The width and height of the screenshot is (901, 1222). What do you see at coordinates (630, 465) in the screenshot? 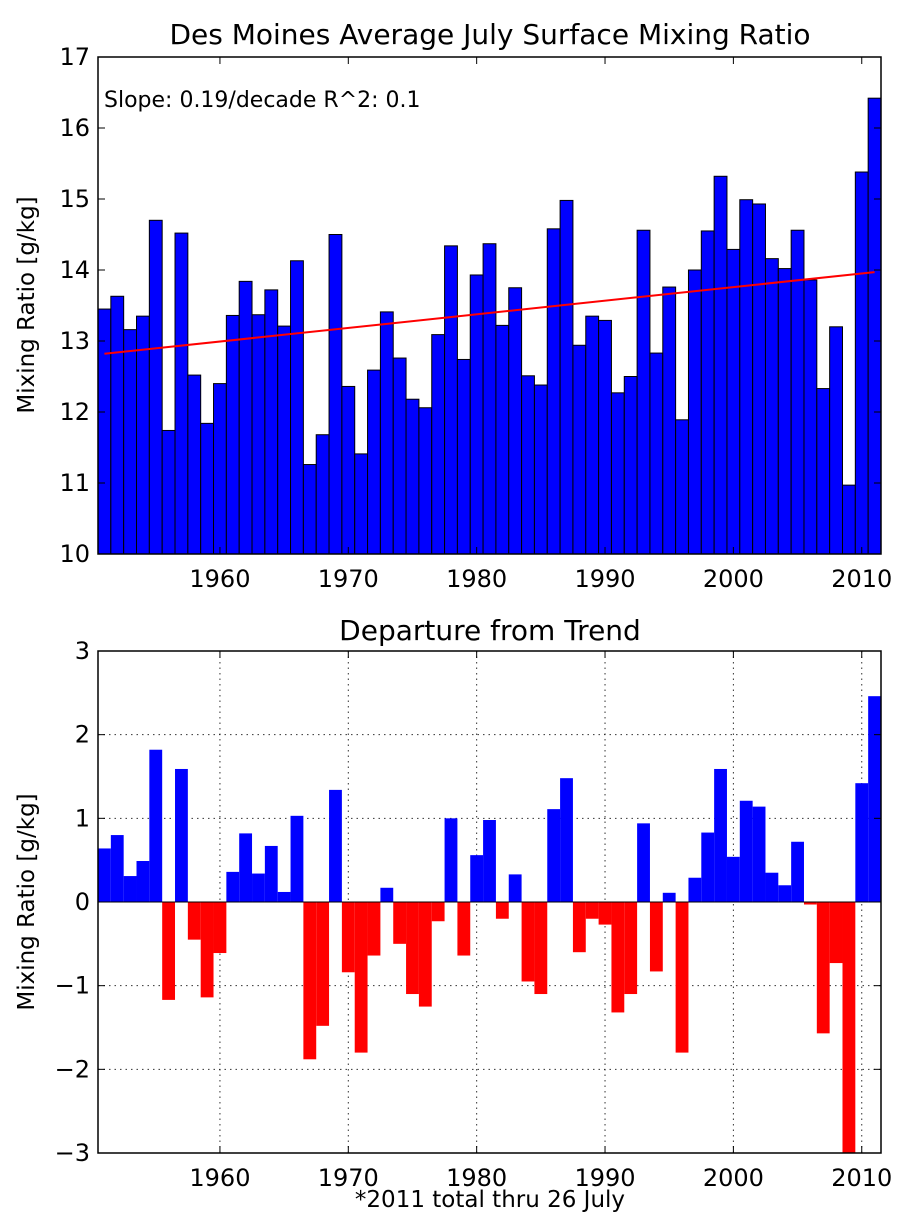
I see `bar-1992` at bounding box center [630, 465].